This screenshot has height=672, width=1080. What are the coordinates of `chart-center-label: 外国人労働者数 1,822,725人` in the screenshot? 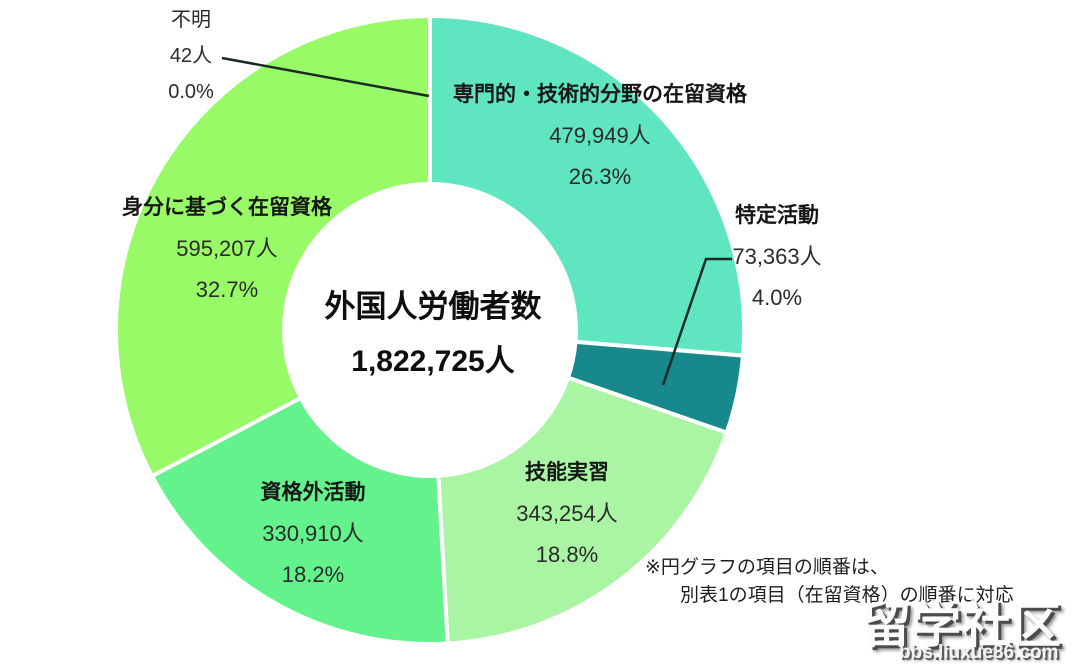 It's located at (433, 334).